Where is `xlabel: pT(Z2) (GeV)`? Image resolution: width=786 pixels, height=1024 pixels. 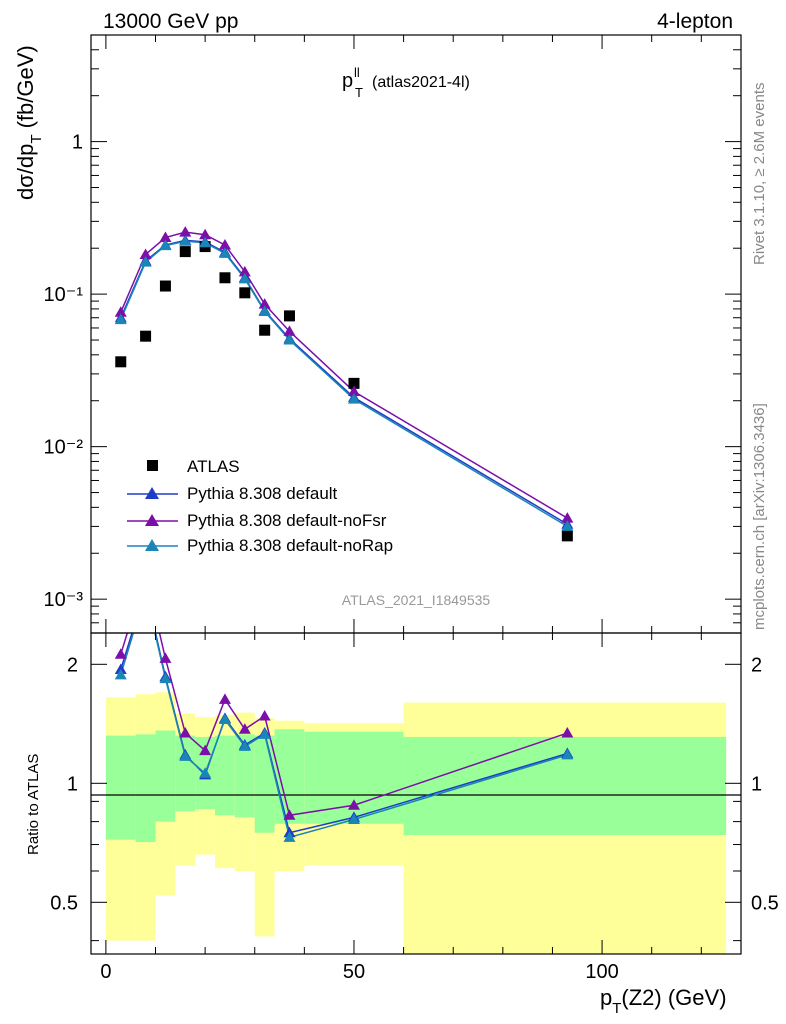 xlabel: pT(Z2) (GeV) is located at coordinates (663, 1001).